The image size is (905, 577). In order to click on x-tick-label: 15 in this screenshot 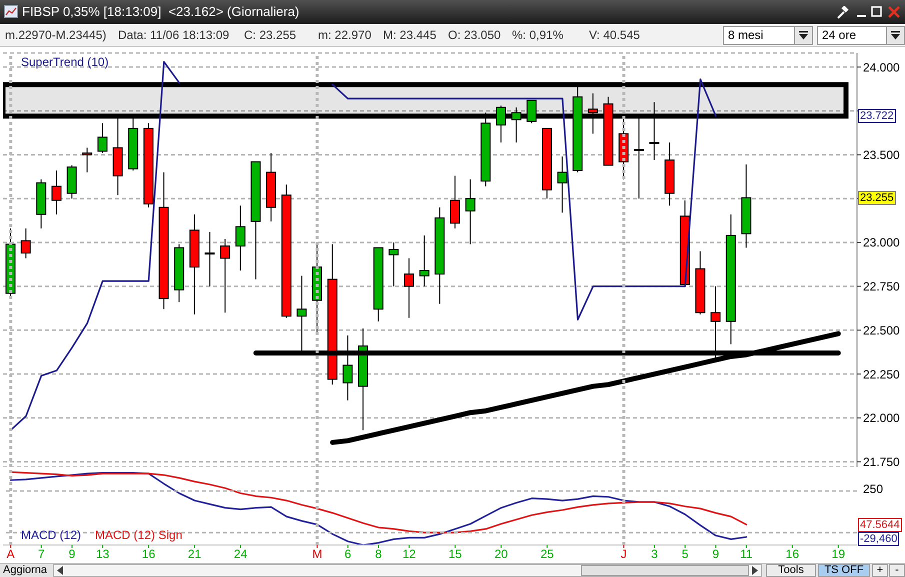, I will do `click(455, 554)`.